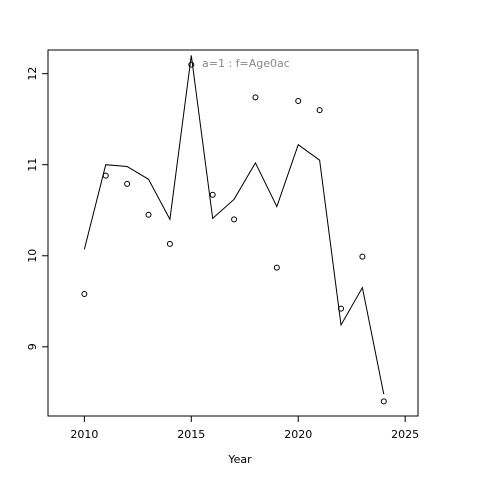 This screenshot has height=480, width=480. I want to click on y-tick-label: 11, so click(32, 165).